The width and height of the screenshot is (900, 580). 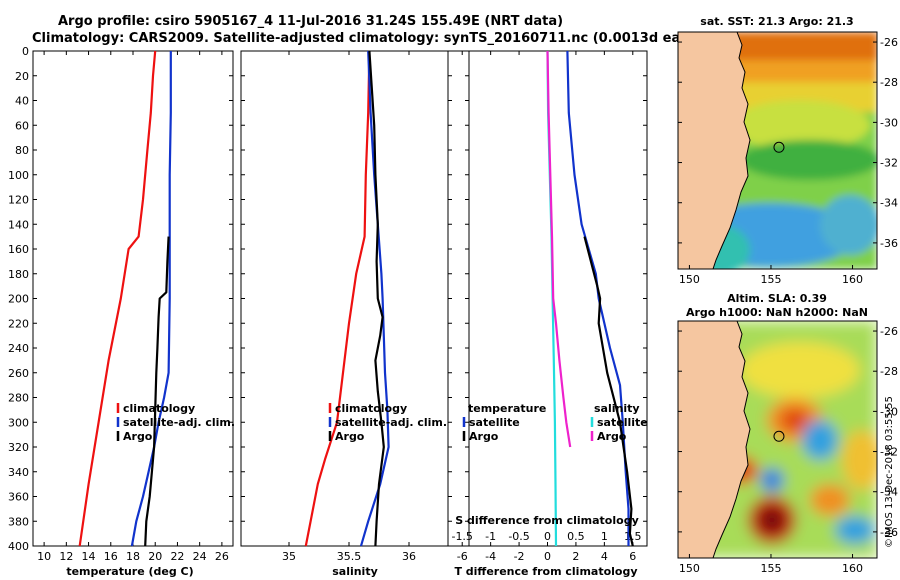 What do you see at coordinates (547, 556) in the screenshot?
I see `x-tick-label: 0` at bounding box center [547, 556].